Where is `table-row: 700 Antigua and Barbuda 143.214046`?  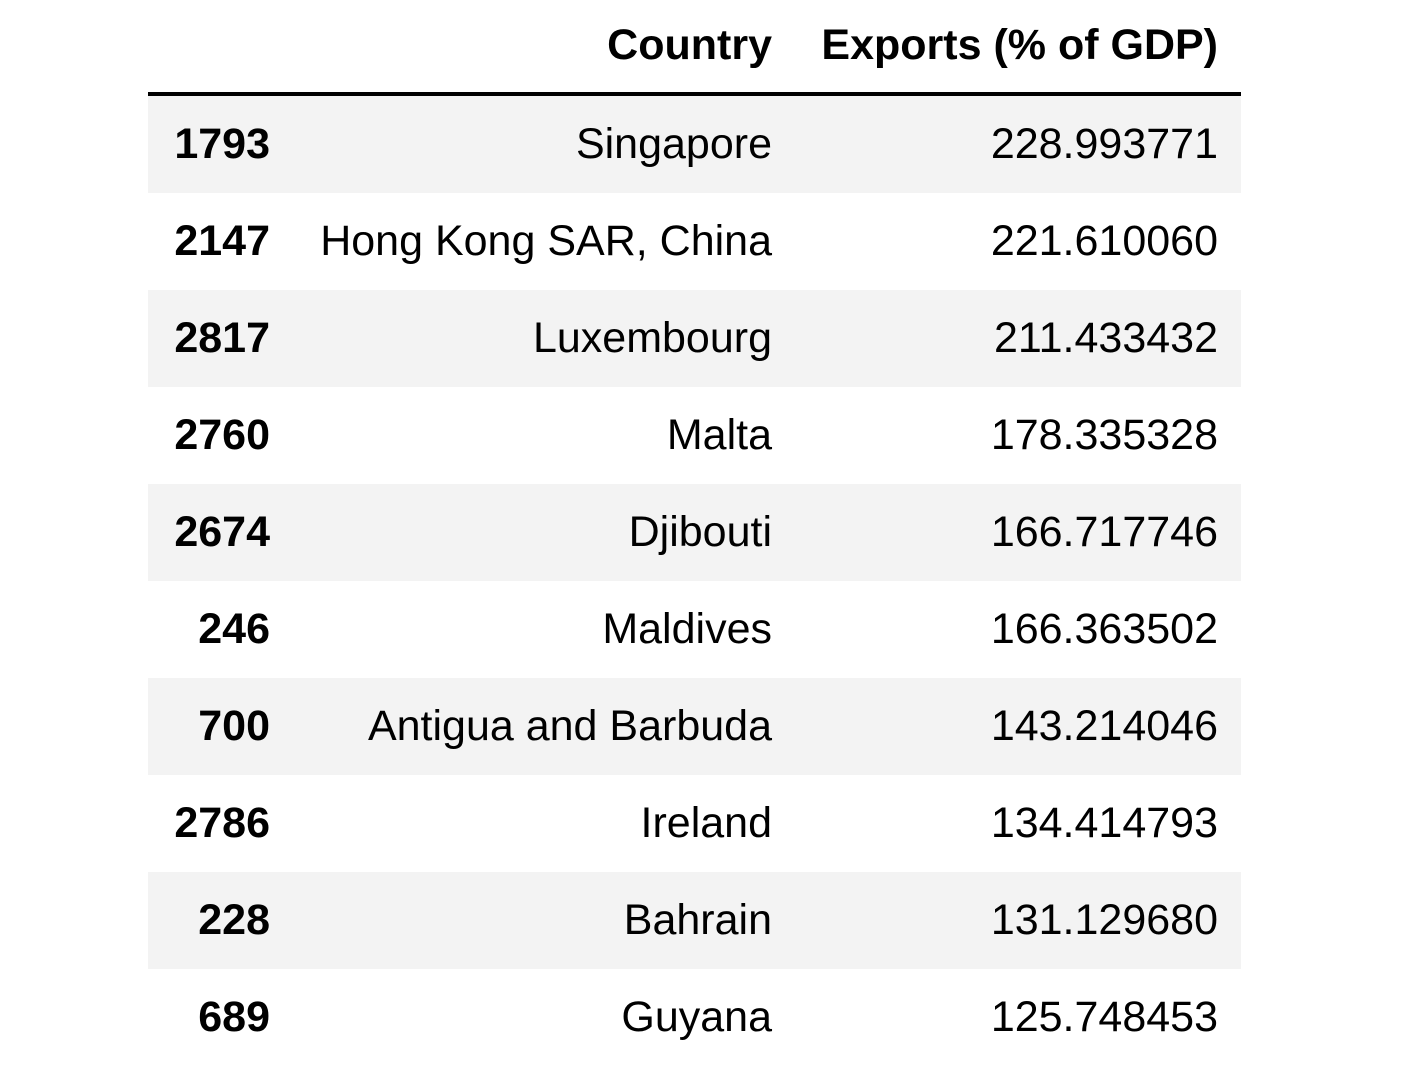
table-row: 700 Antigua and Barbuda 143.214046 is located at coordinates (694, 726).